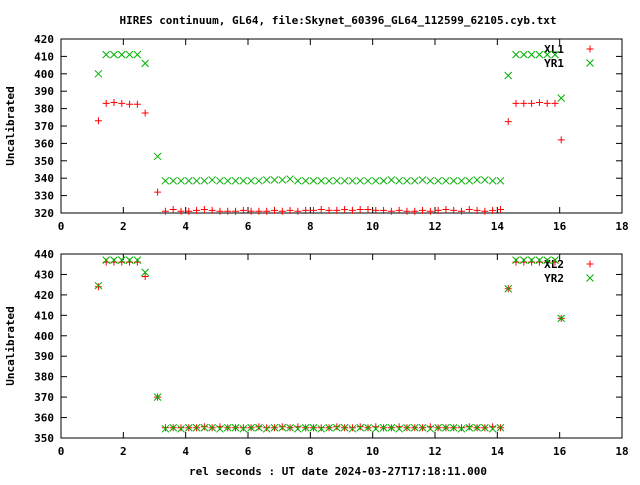 The image size is (640, 485). What do you see at coordinates (621, 226) in the screenshot?
I see `x-tick-label: 18` at bounding box center [621, 226].